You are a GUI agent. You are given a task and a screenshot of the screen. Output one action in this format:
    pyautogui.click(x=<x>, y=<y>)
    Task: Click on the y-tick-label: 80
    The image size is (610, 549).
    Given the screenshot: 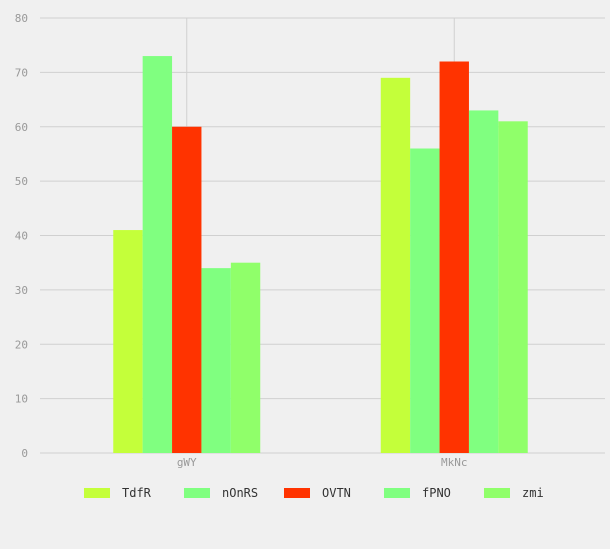 What is the action you would take?
    pyautogui.click(x=21, y=18)
    